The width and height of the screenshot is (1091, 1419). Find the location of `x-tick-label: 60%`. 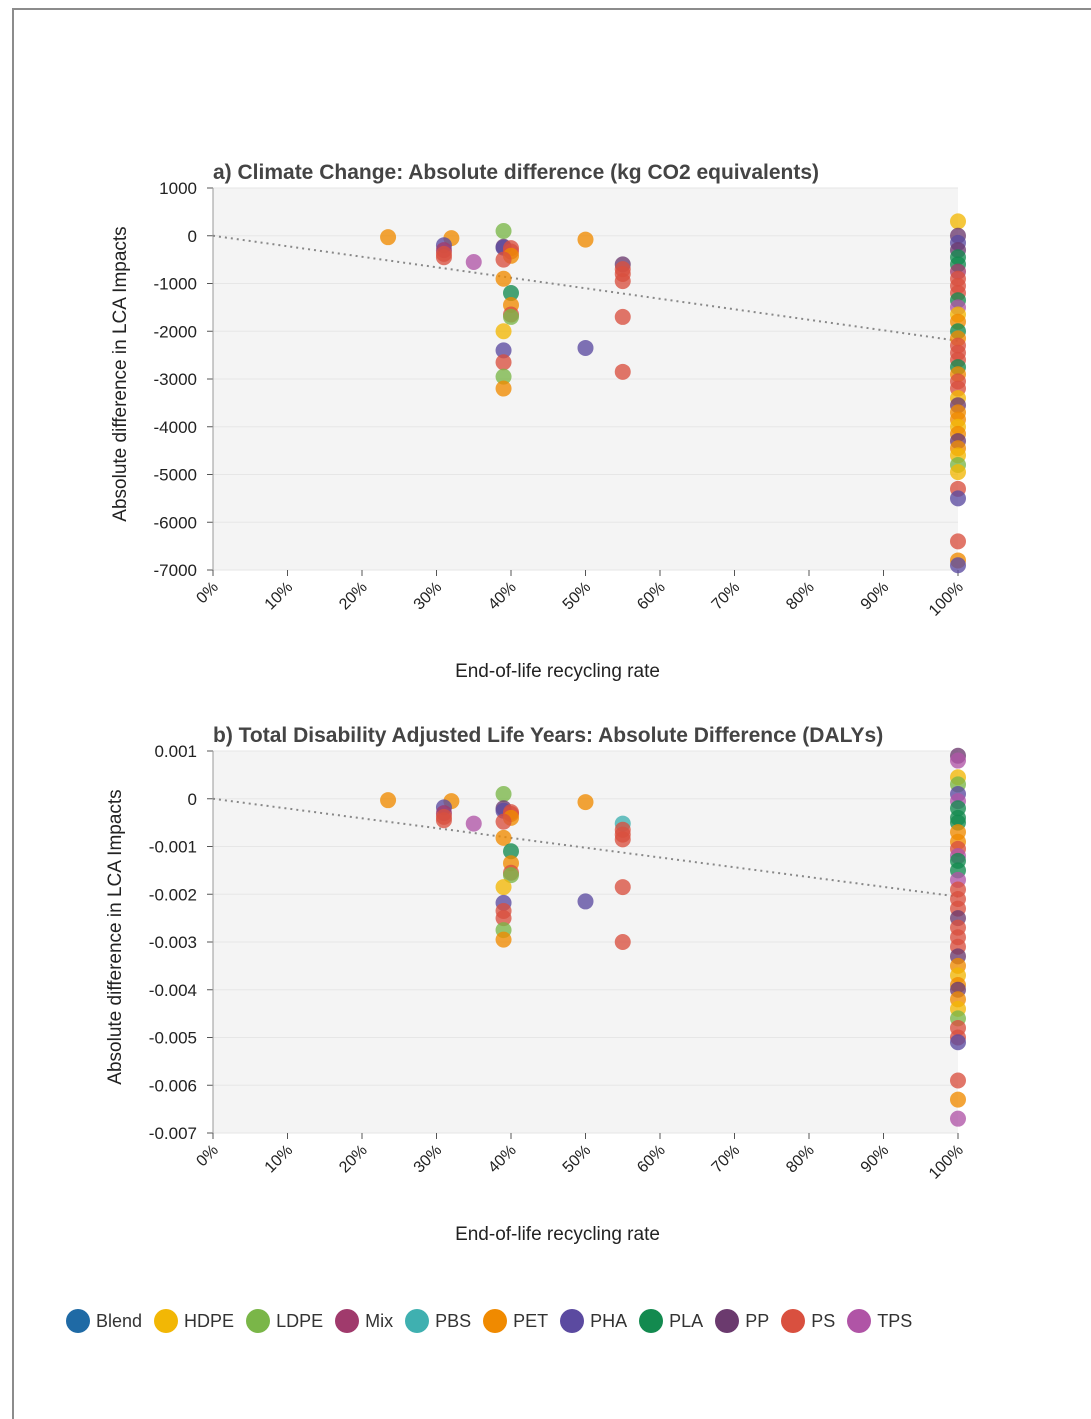

x-tick-label: 60% is located at coordinates (651, 596).